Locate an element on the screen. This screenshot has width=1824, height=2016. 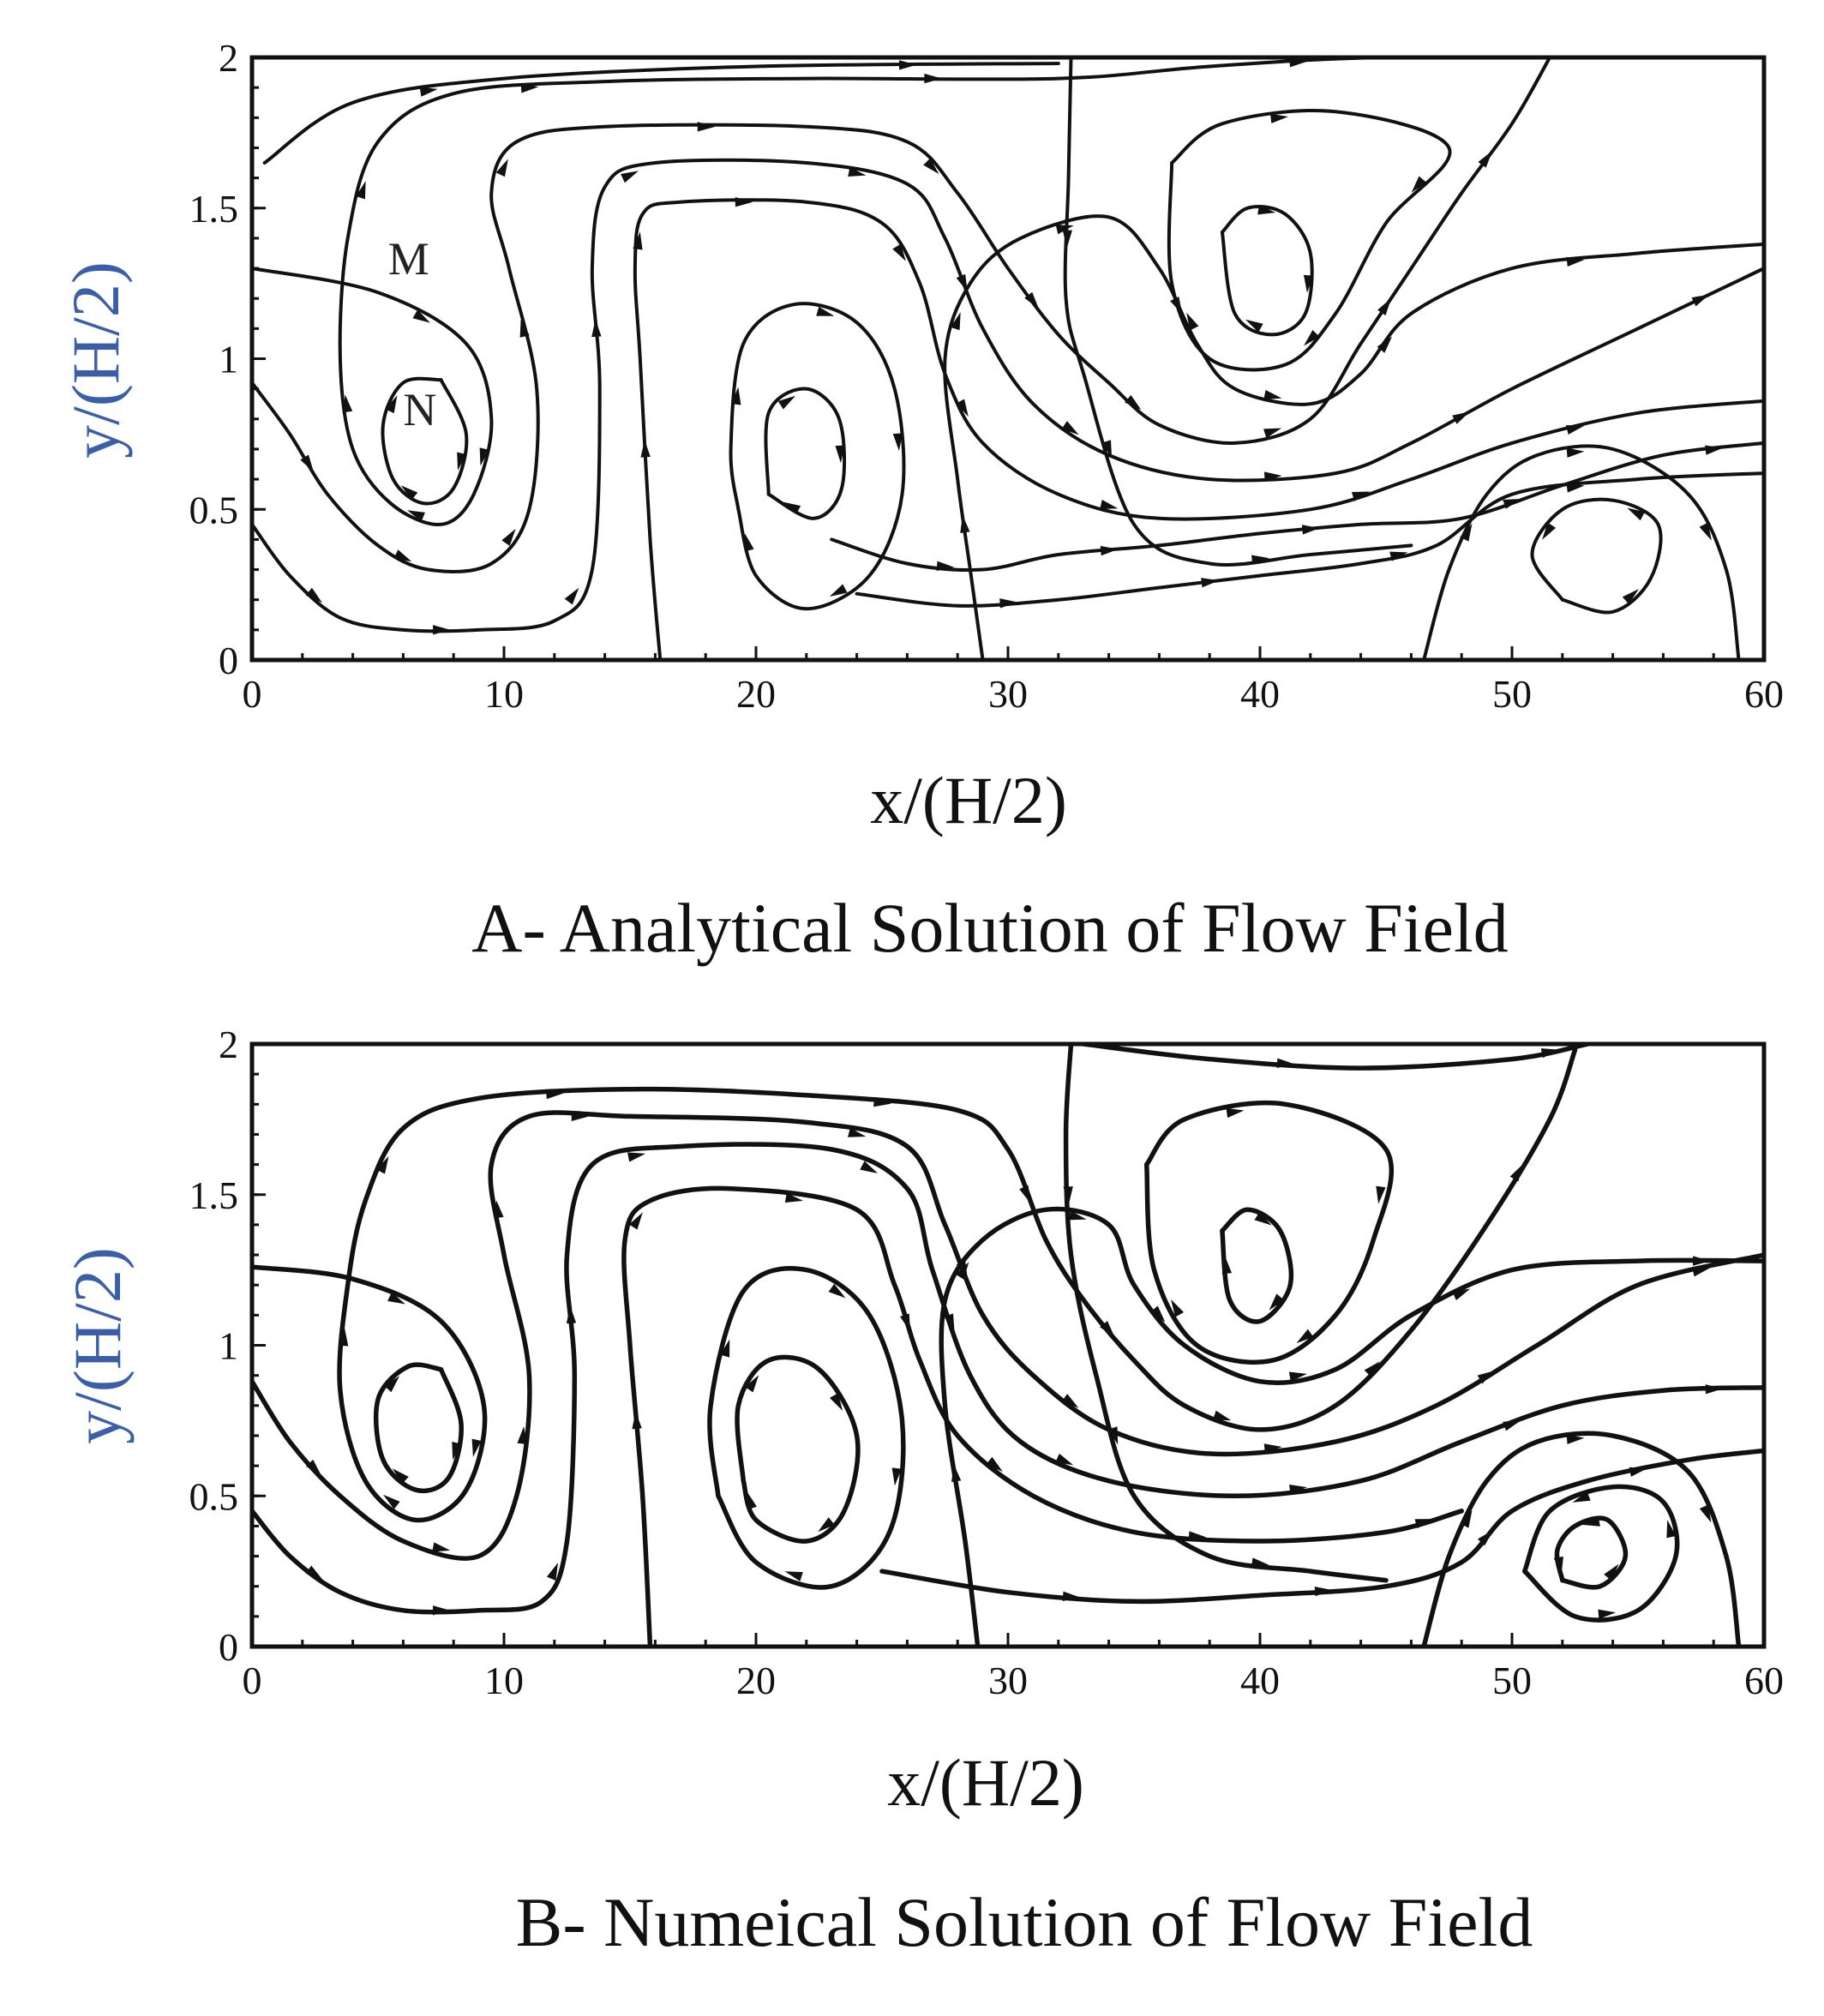
x-tick-label-b-3: 30 is located at coordinates (1008, 1680).